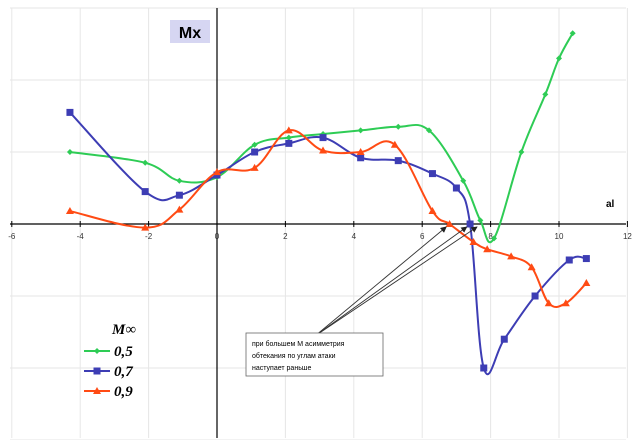 The height and width of the screenshot is (440, 637). I want to click on chart-title: Mx, so click(190, 31).